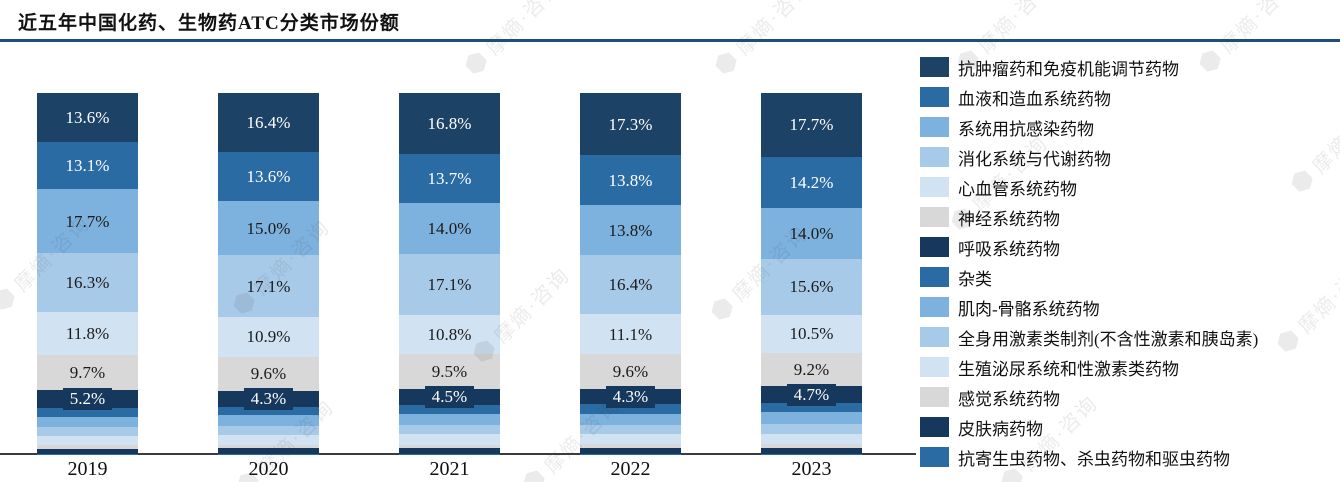 The width and height of the screenshot is (1340, 482). I want to click on bar-segment: 5.2%, so click(87, 399).